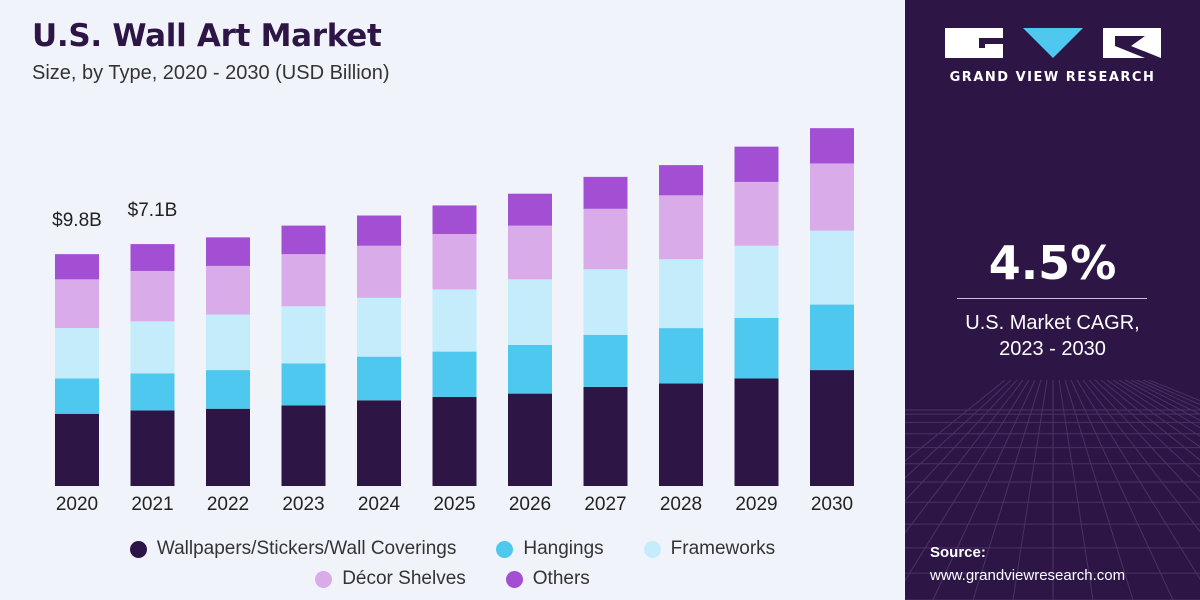  Describe the element at coordinates (324, 579) in the screenshot. I see `legend-swatch-decor-shelves` at that location.